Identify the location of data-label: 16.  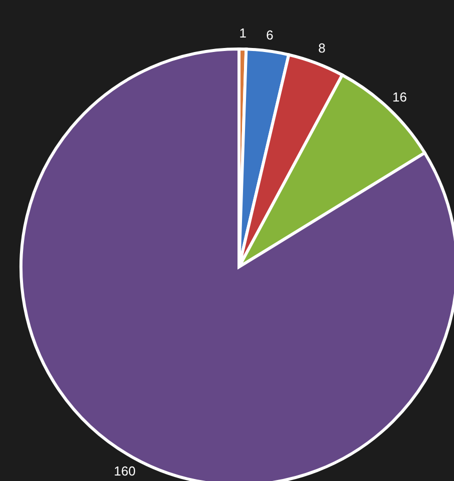
(399, 96).